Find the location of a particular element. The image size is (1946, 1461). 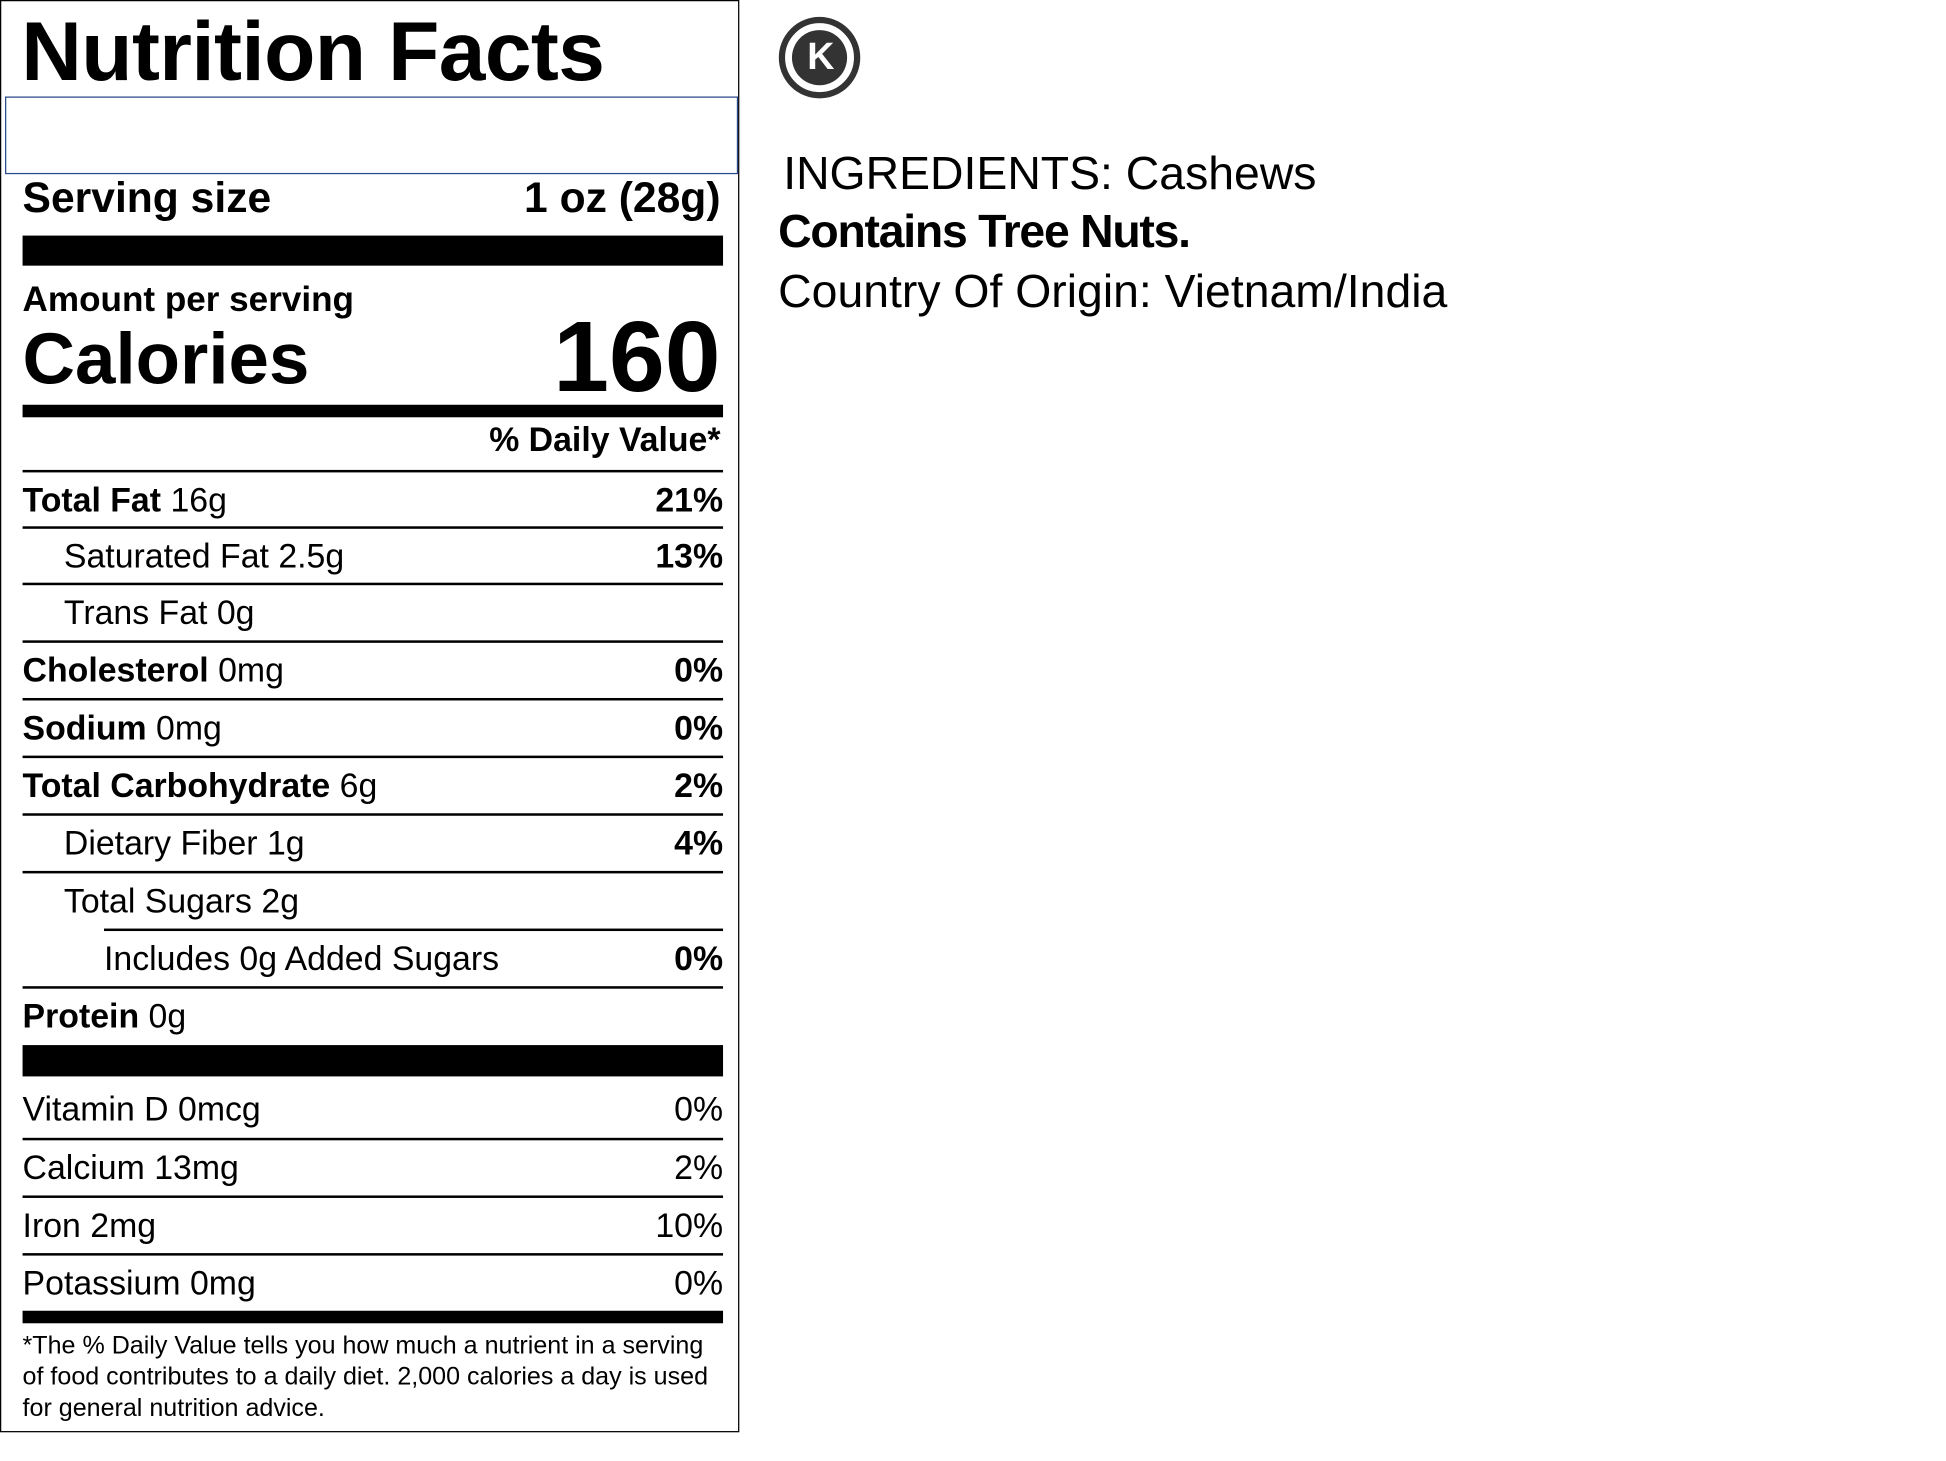

nutrient-name: Total Carbohydrate is located at coordinates (176, 785).